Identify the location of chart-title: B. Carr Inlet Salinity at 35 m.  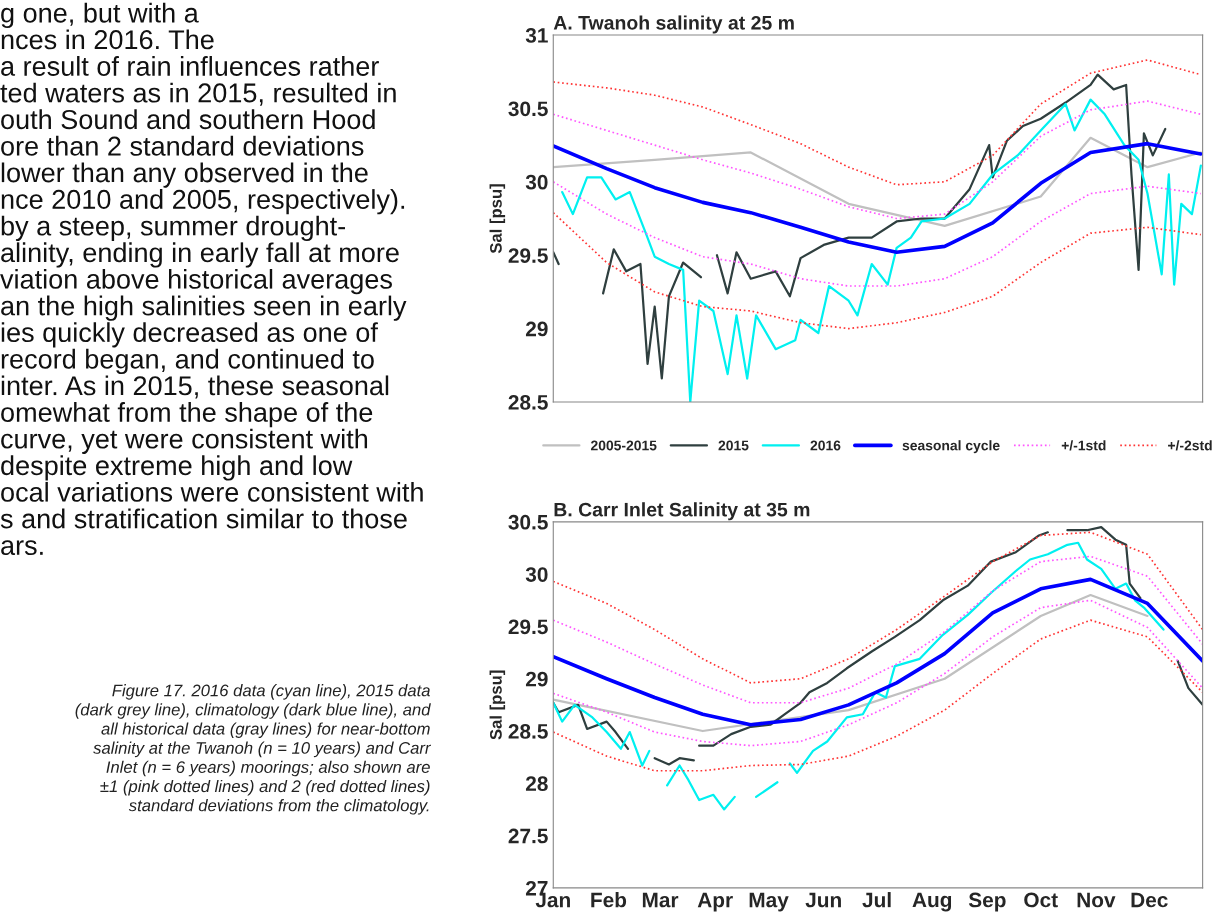
(682, 511).